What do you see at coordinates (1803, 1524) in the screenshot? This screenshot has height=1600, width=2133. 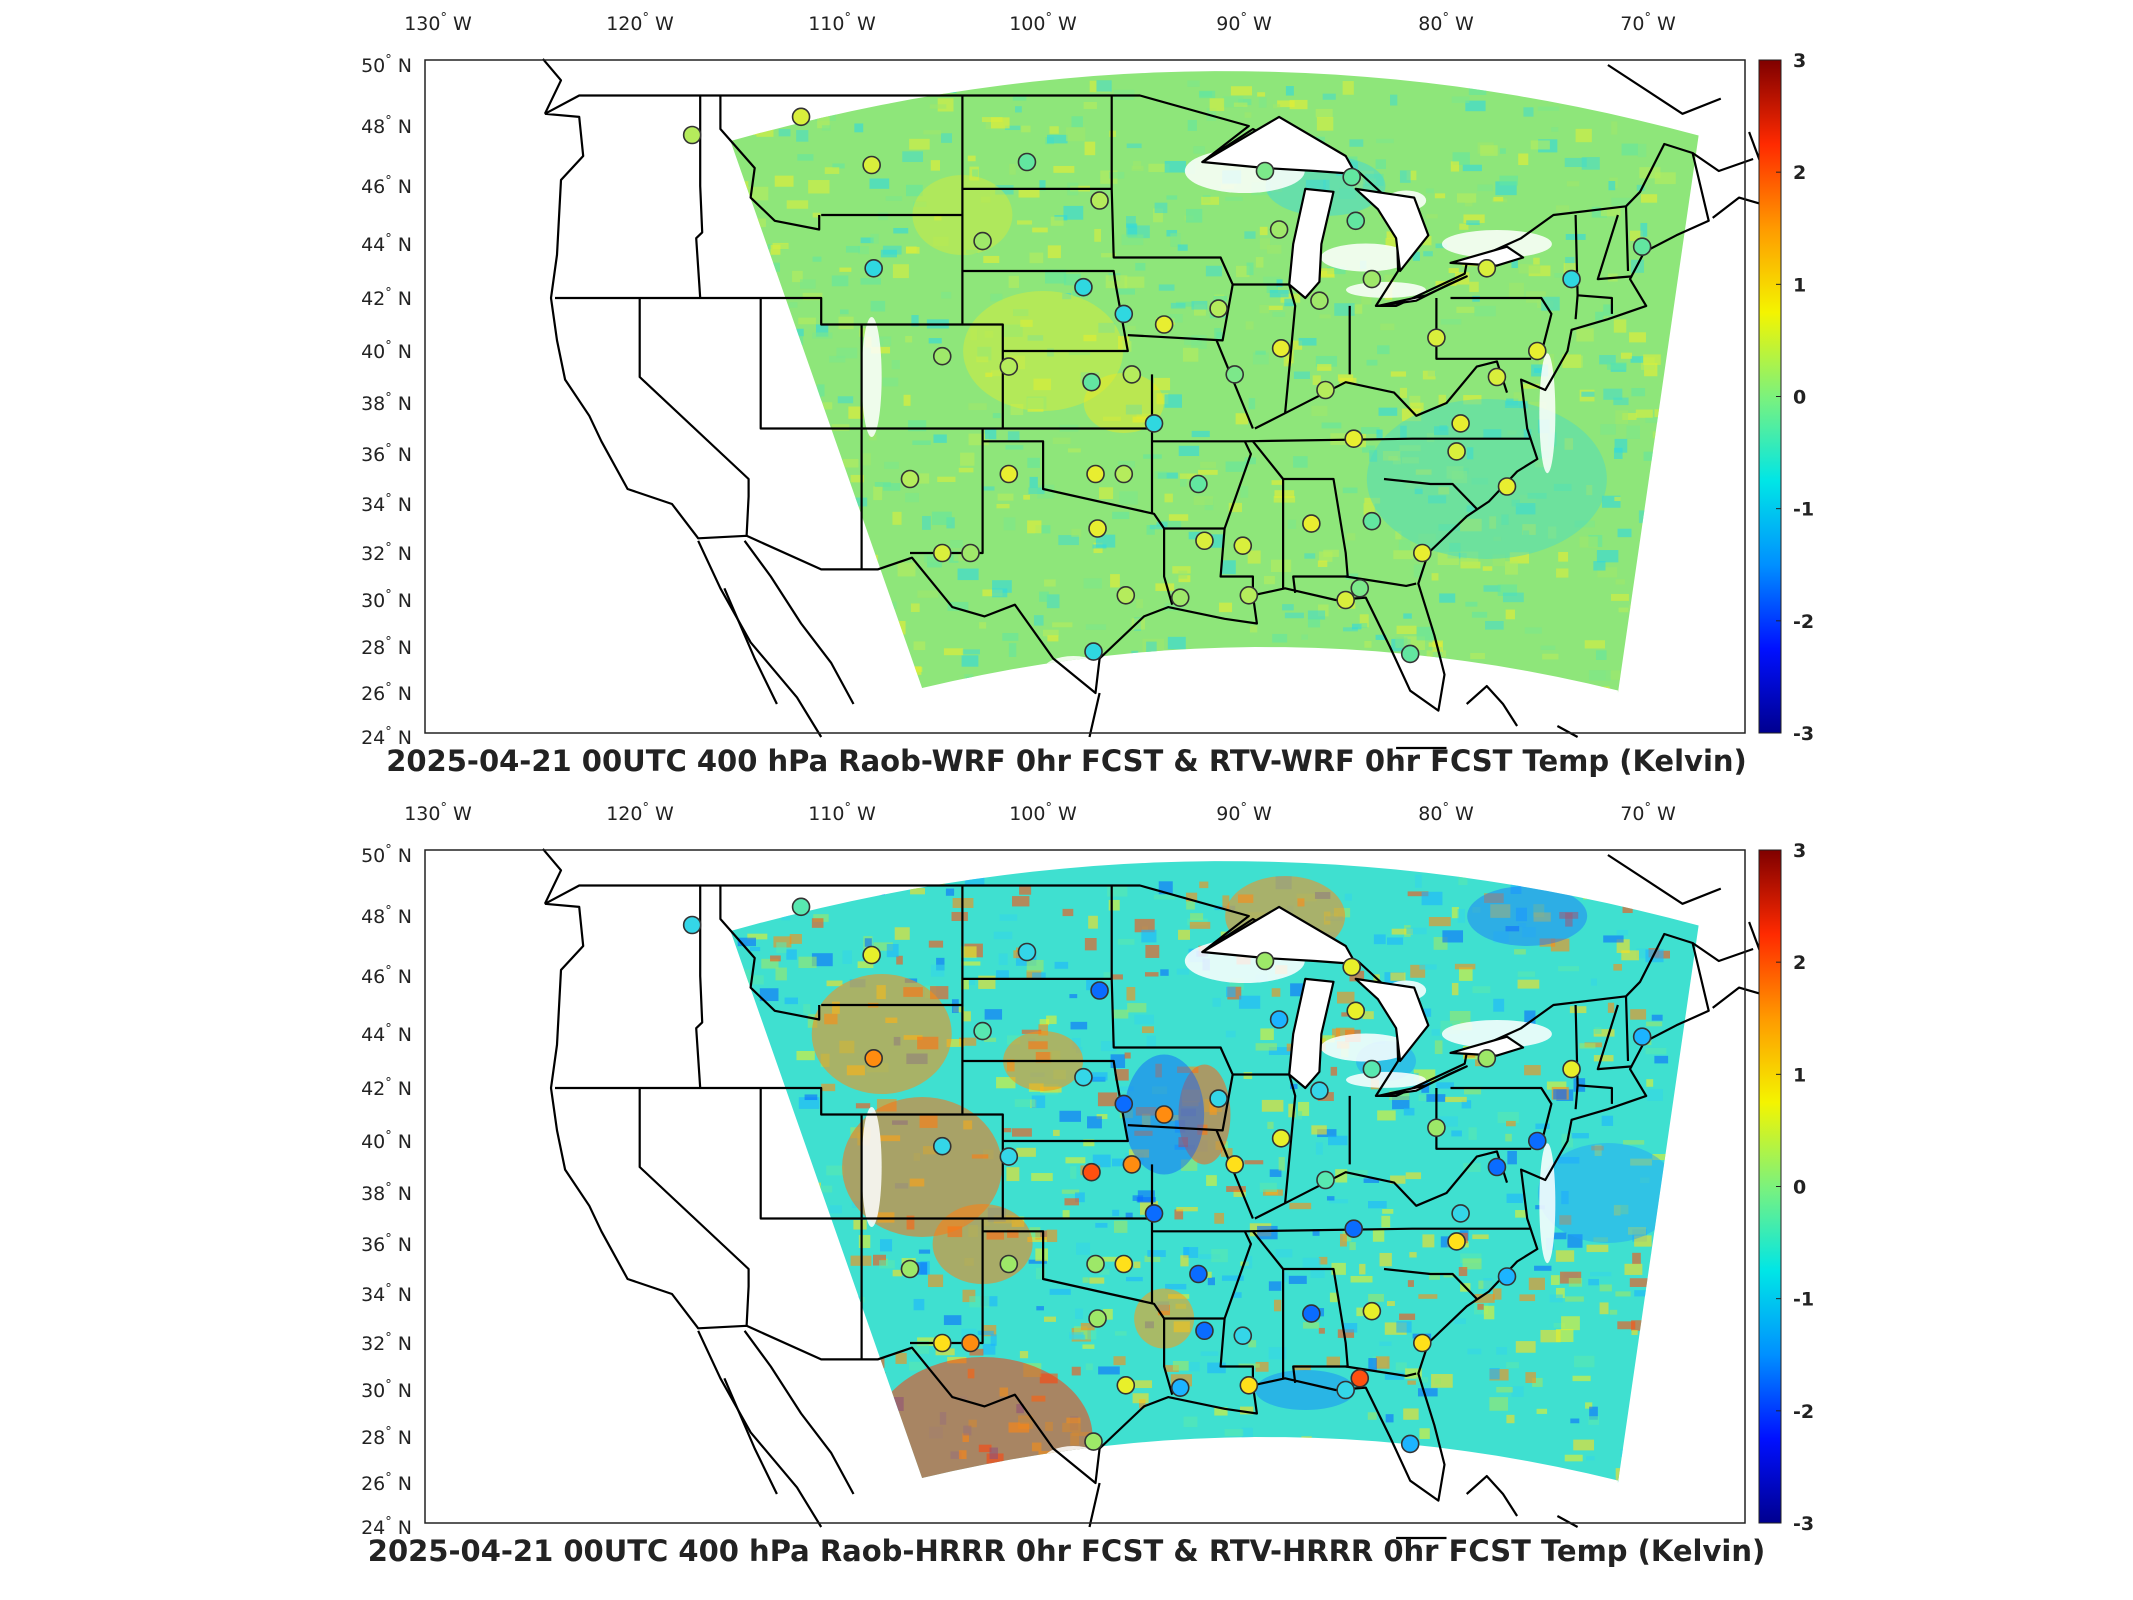 I see `colorbar-tick-label: -3` at bounding box center [1803, 1524].